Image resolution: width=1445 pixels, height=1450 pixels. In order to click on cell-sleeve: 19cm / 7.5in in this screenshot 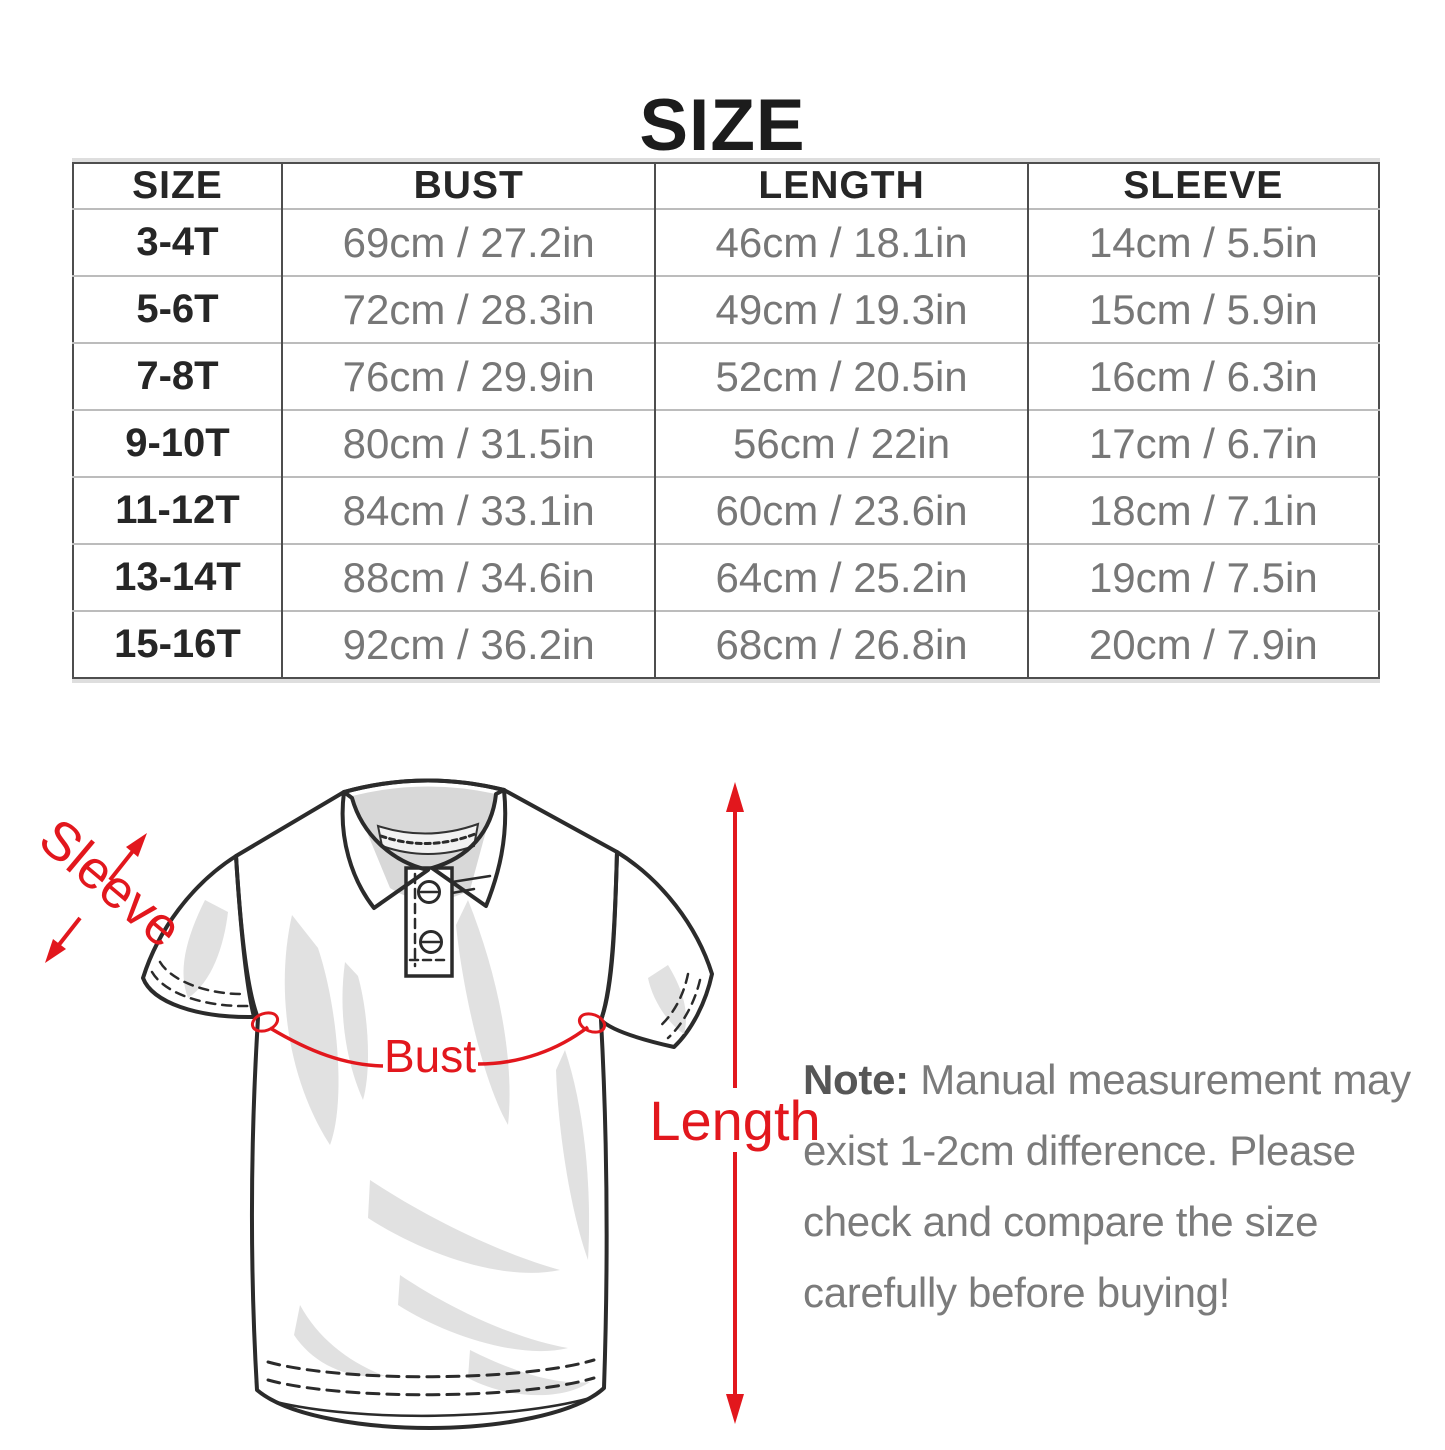, I will do `click(1202, 577)`.